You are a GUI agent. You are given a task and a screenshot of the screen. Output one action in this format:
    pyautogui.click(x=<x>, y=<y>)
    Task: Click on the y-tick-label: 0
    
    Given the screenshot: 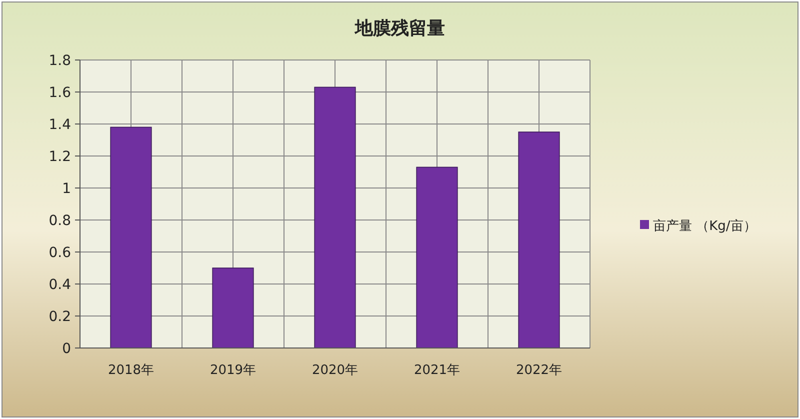 What is the action you would take?
    pyautogui.click(x=66, y=349)
    